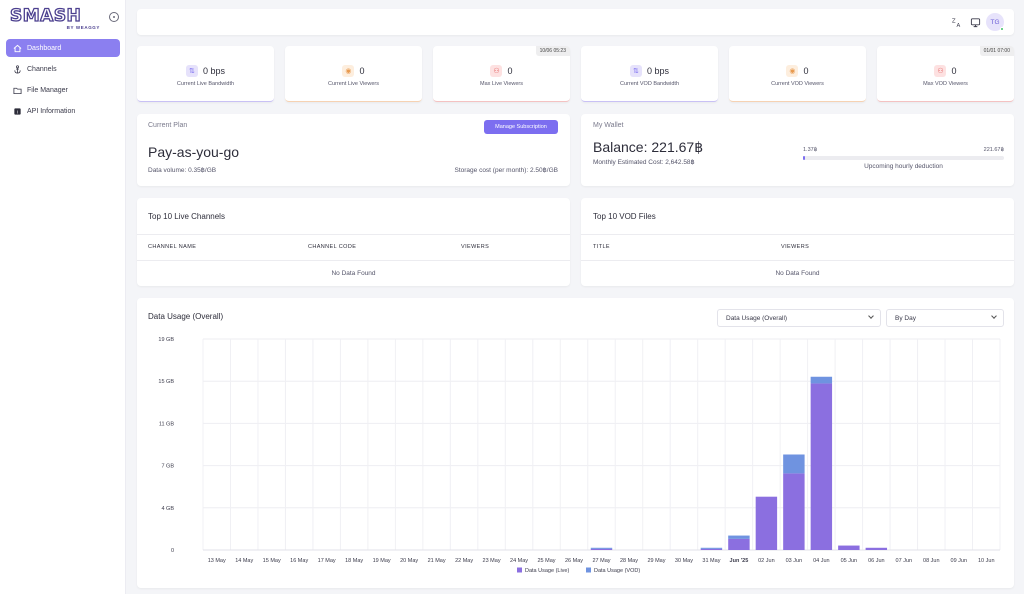 Image resolution: width=1024 pixels, height=594 pixels. I want to click on y-tick-label: 7 GB, so click(167, 467).